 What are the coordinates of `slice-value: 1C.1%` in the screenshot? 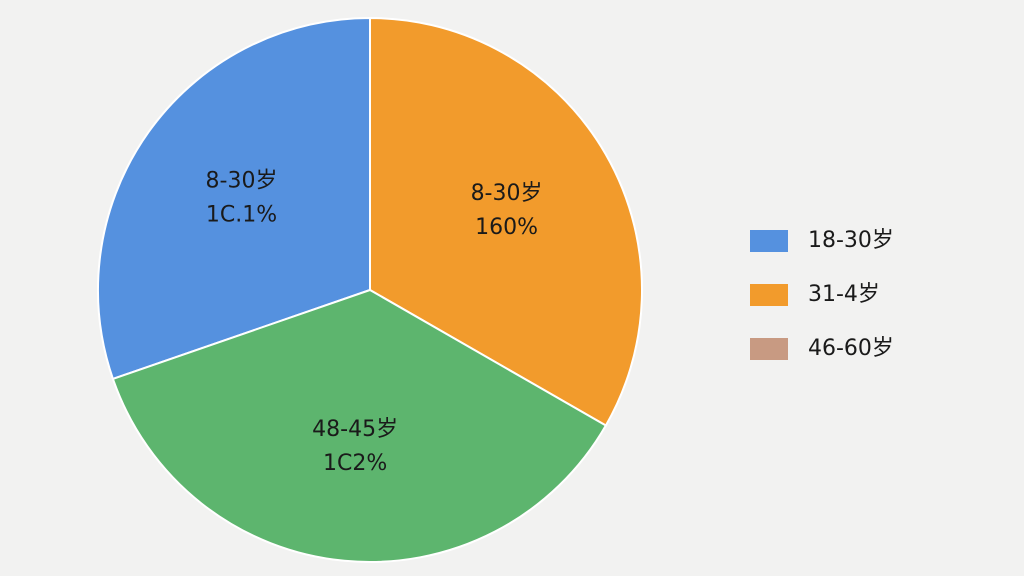 It's located at (241, 214).